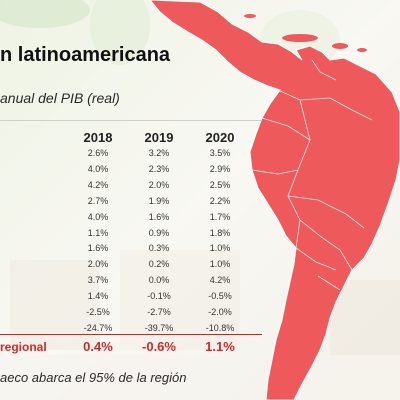 This screenshot has height=400, width=400. Describe the element at coordinates (159, 153) in the screenshot. I see `table-cell: 3.2%` at that location.